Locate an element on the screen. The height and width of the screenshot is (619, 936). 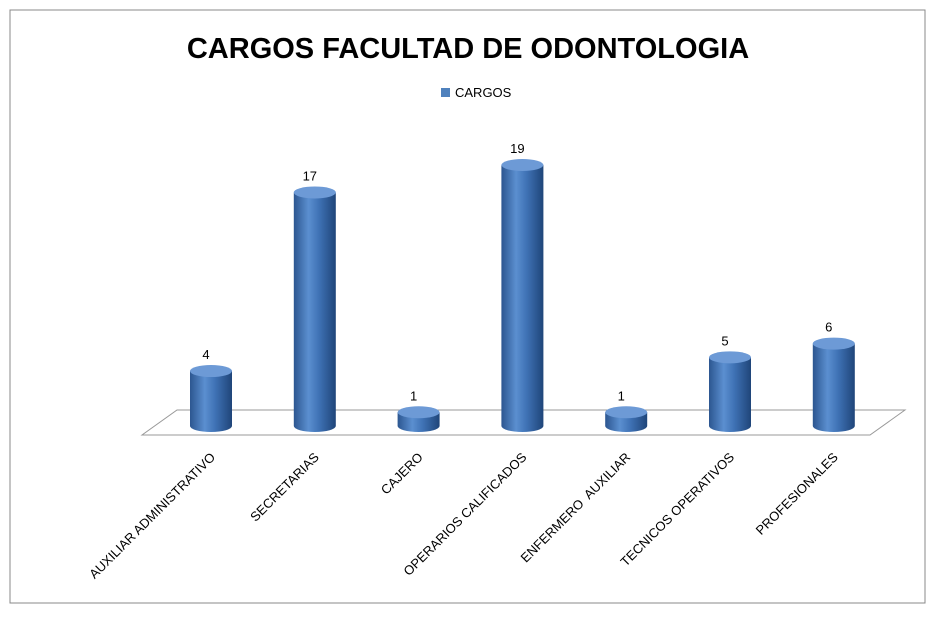
floor is located at coordinates (523, 422).